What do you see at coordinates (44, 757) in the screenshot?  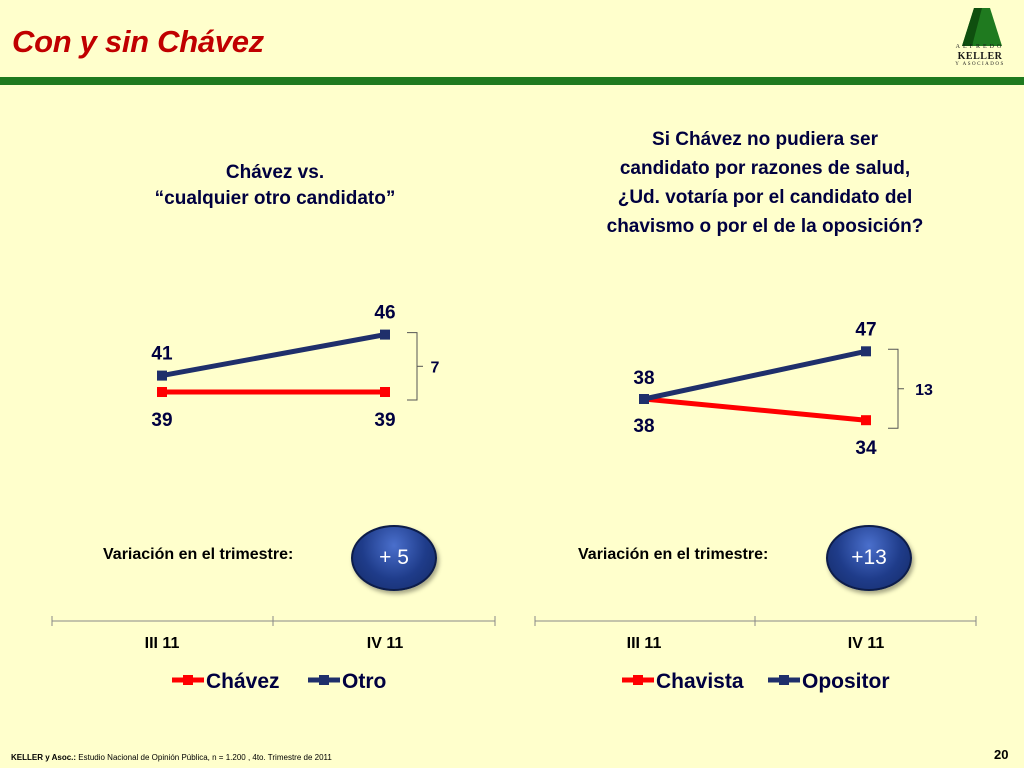 I see `footer-source-bold: KELLER y Asoc.:` at bounding box center [44, 757].